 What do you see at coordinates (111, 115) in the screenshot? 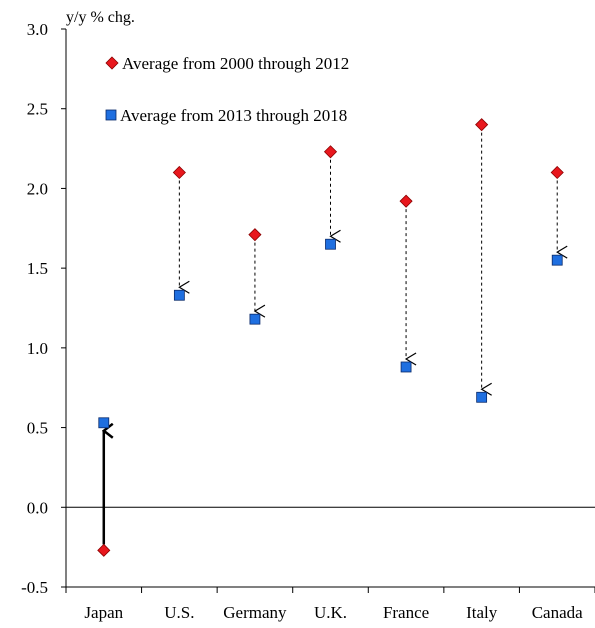
I see `legend-square-marker` at bounding box center [111, 115].